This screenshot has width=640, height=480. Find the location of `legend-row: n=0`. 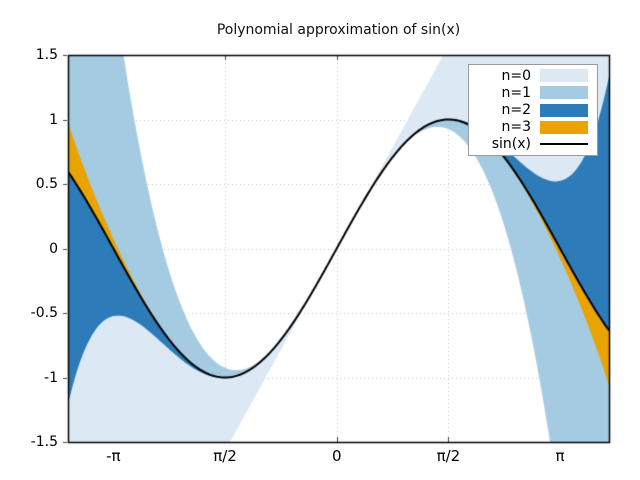

legend-row: n=0 is located at coordinates (528, 75).